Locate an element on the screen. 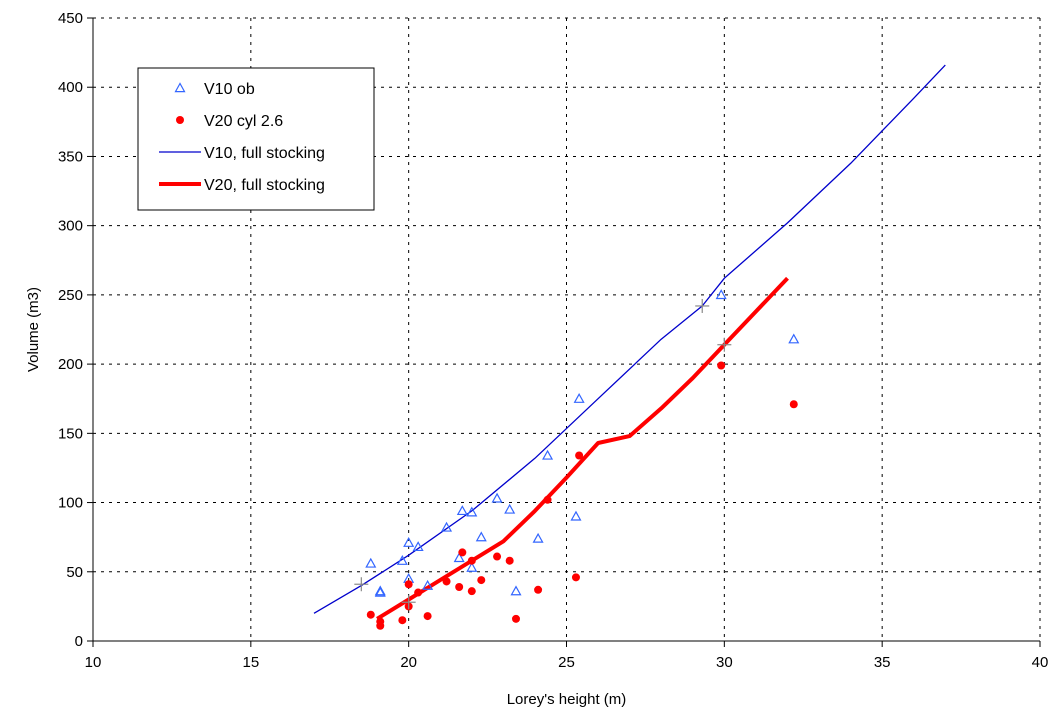 The image size is (1056, 717). x-axis-title: Lorey's height (m) is located at coordinates (567, 699).